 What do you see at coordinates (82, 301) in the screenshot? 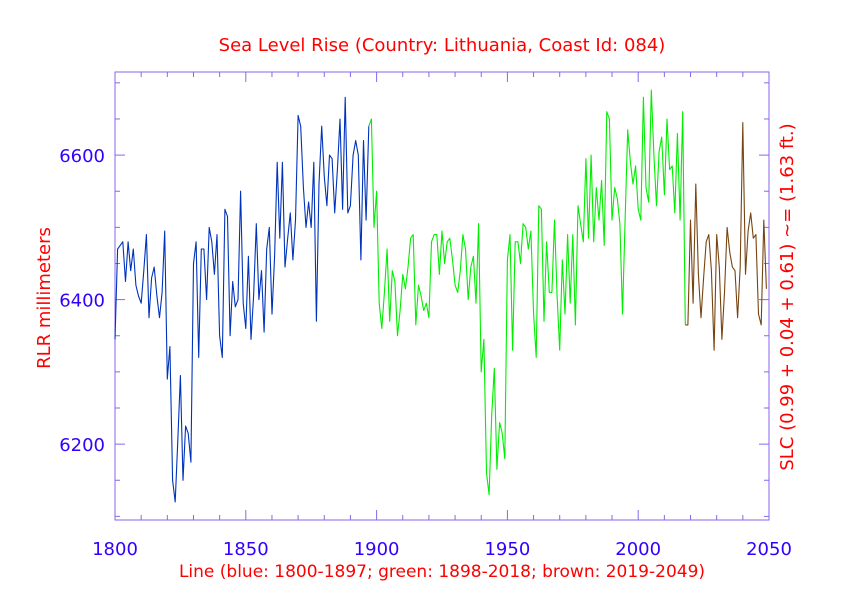
I see `y-tick-label: 6400` at bounding box center [82, 301].